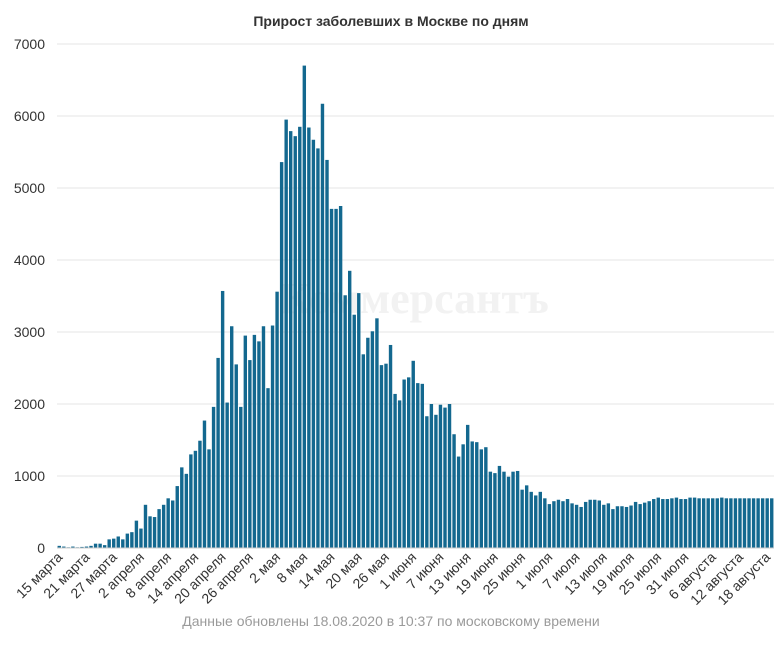  Describe the element at coordinates (29, 44) in the screenshot. I see `y-tick-label: 7000` at that location.